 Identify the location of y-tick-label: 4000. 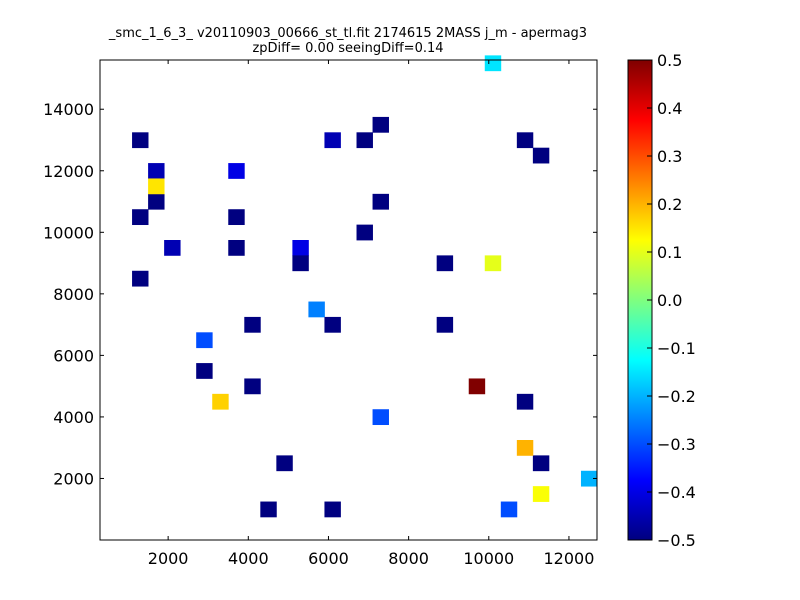
(73, 417).